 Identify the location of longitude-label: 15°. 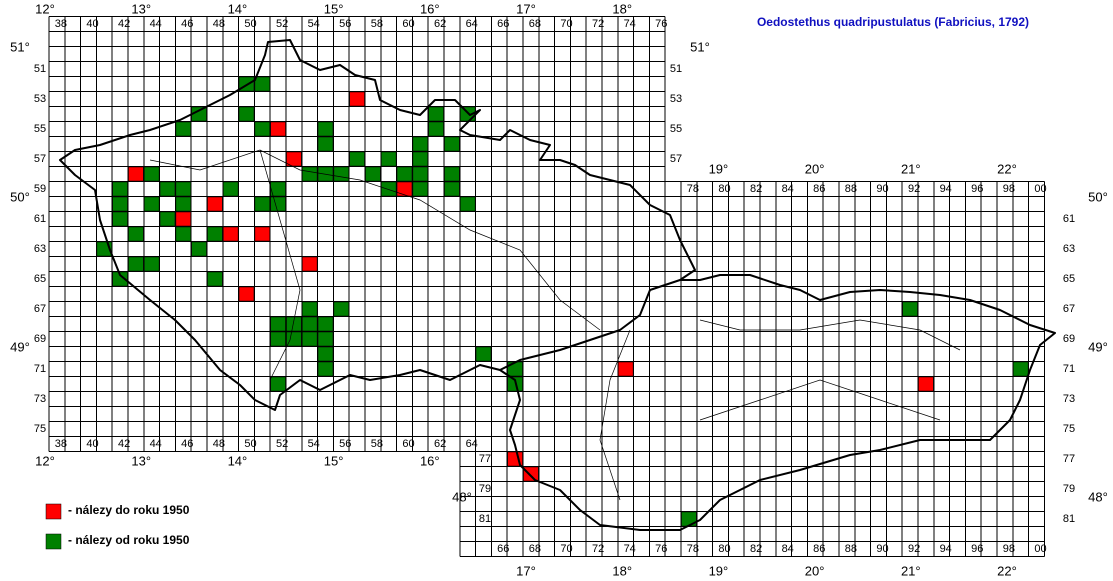
(334, 8).